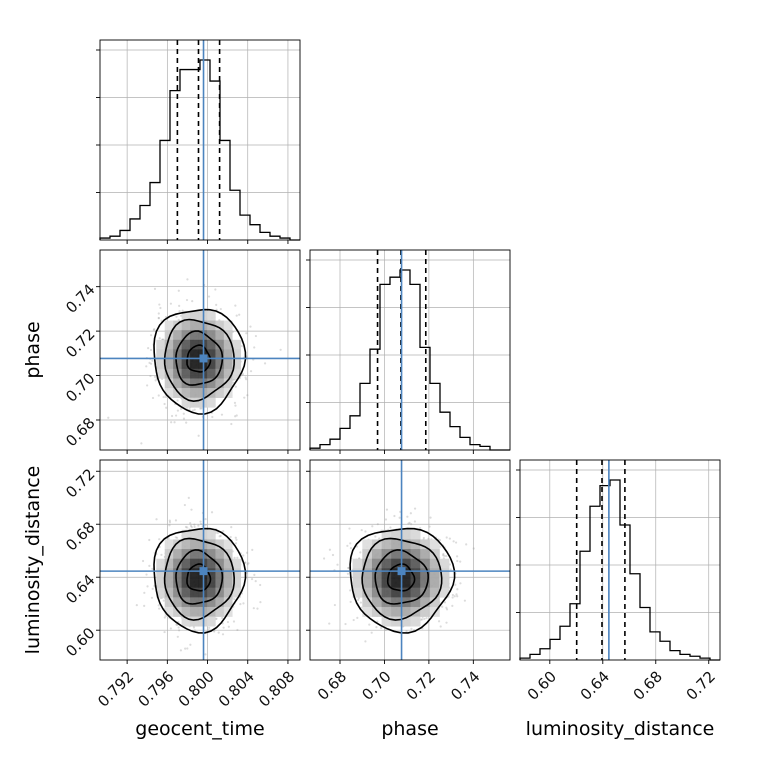 The height and width of the screenshot is (760, 760). I want to click on x-tick-label: 0.792, so click(115, 689).